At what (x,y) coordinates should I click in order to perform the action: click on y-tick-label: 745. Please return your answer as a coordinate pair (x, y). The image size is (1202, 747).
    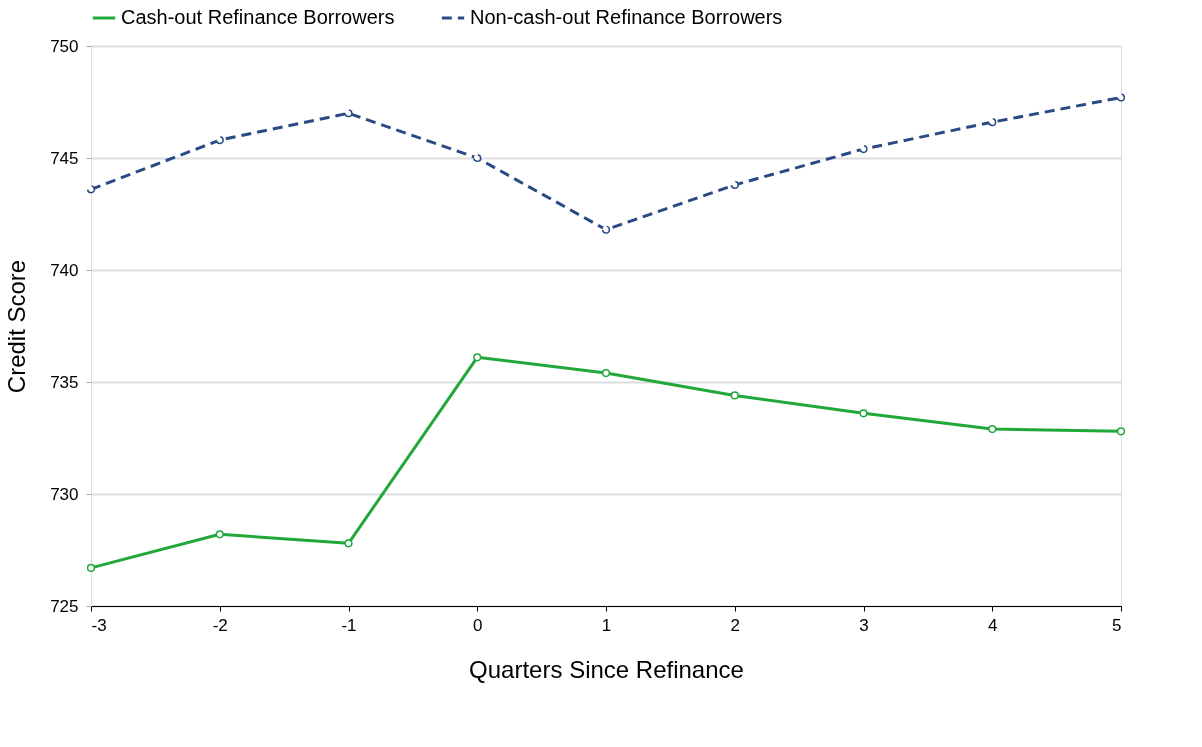
    Looking at the image, I should click on (64, 158).